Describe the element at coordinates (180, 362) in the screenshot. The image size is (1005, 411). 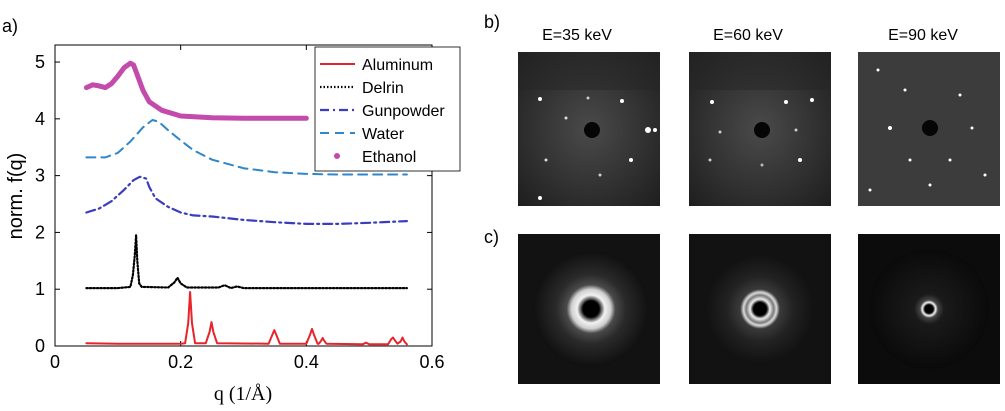
I see `x-tick-label: 0.2` at that location.